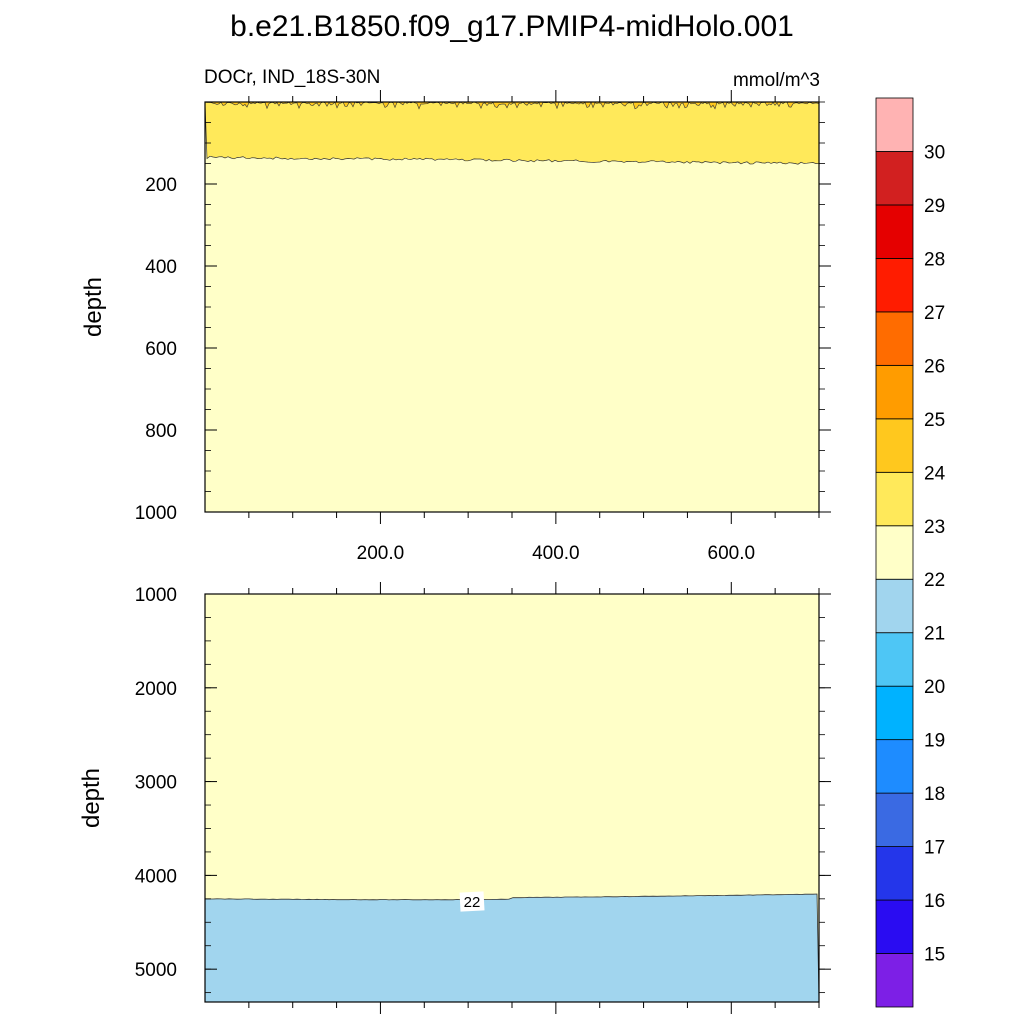 Image resolution: width=1024 pixels, height=1024 pixels. What do you see at coordinates (934, 206) in the screenshot?
I see `colorbar-label: 29` at bounding box center [934, 206].